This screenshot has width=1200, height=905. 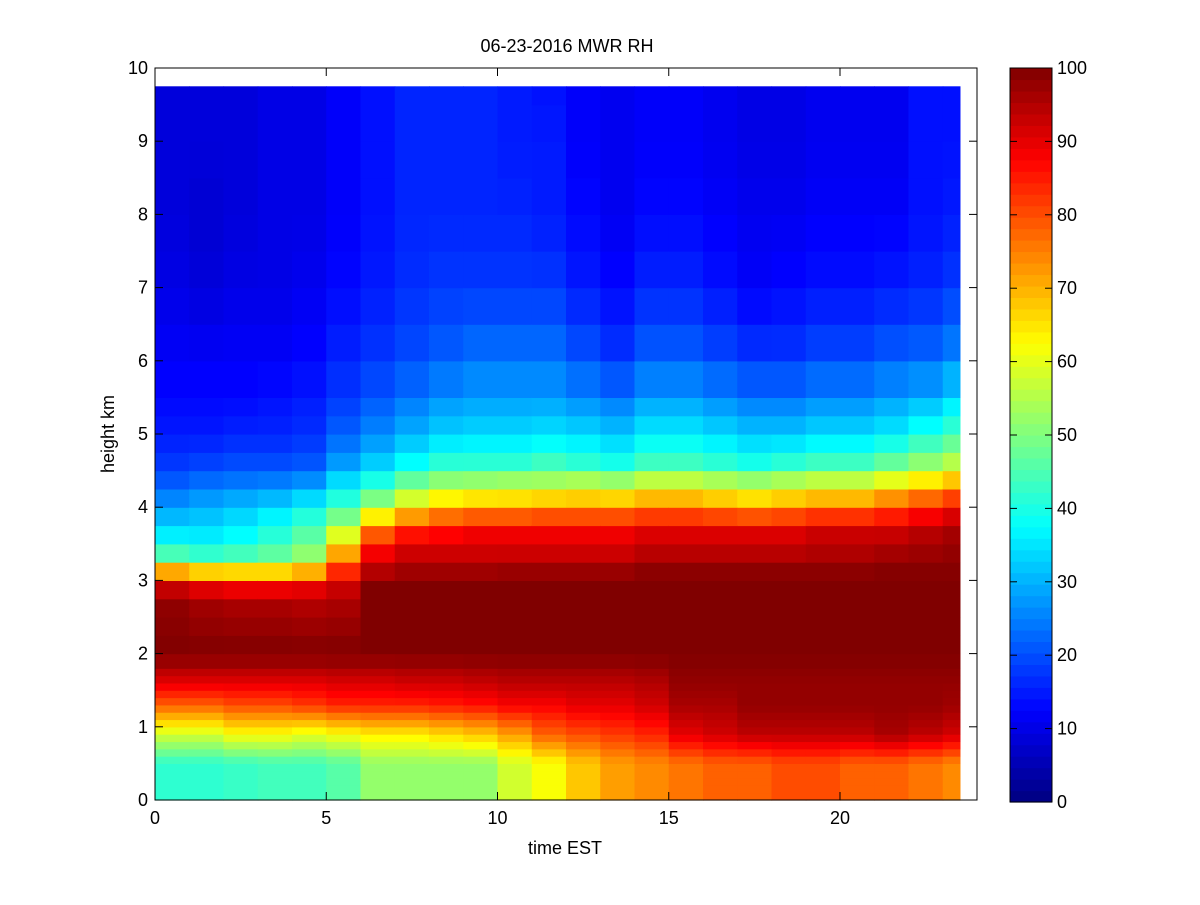 What do you see at coordinates (143, 434) in the screenshot?
I see `y-tick-label: 5` at bounding box center [143, 434].